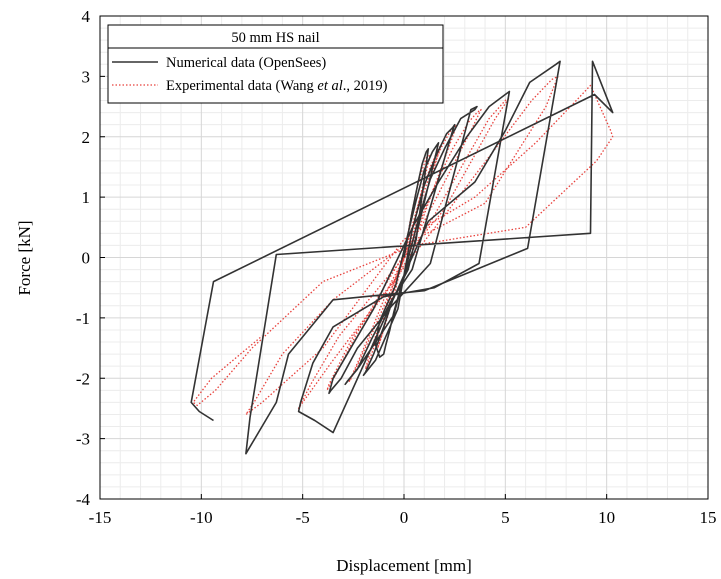 This screenshot has height=579, width=721. What do you see at coordinates (83, 378) in the screenshot?
I see `y-tick-label: -2` at bounding box center [83, 378].